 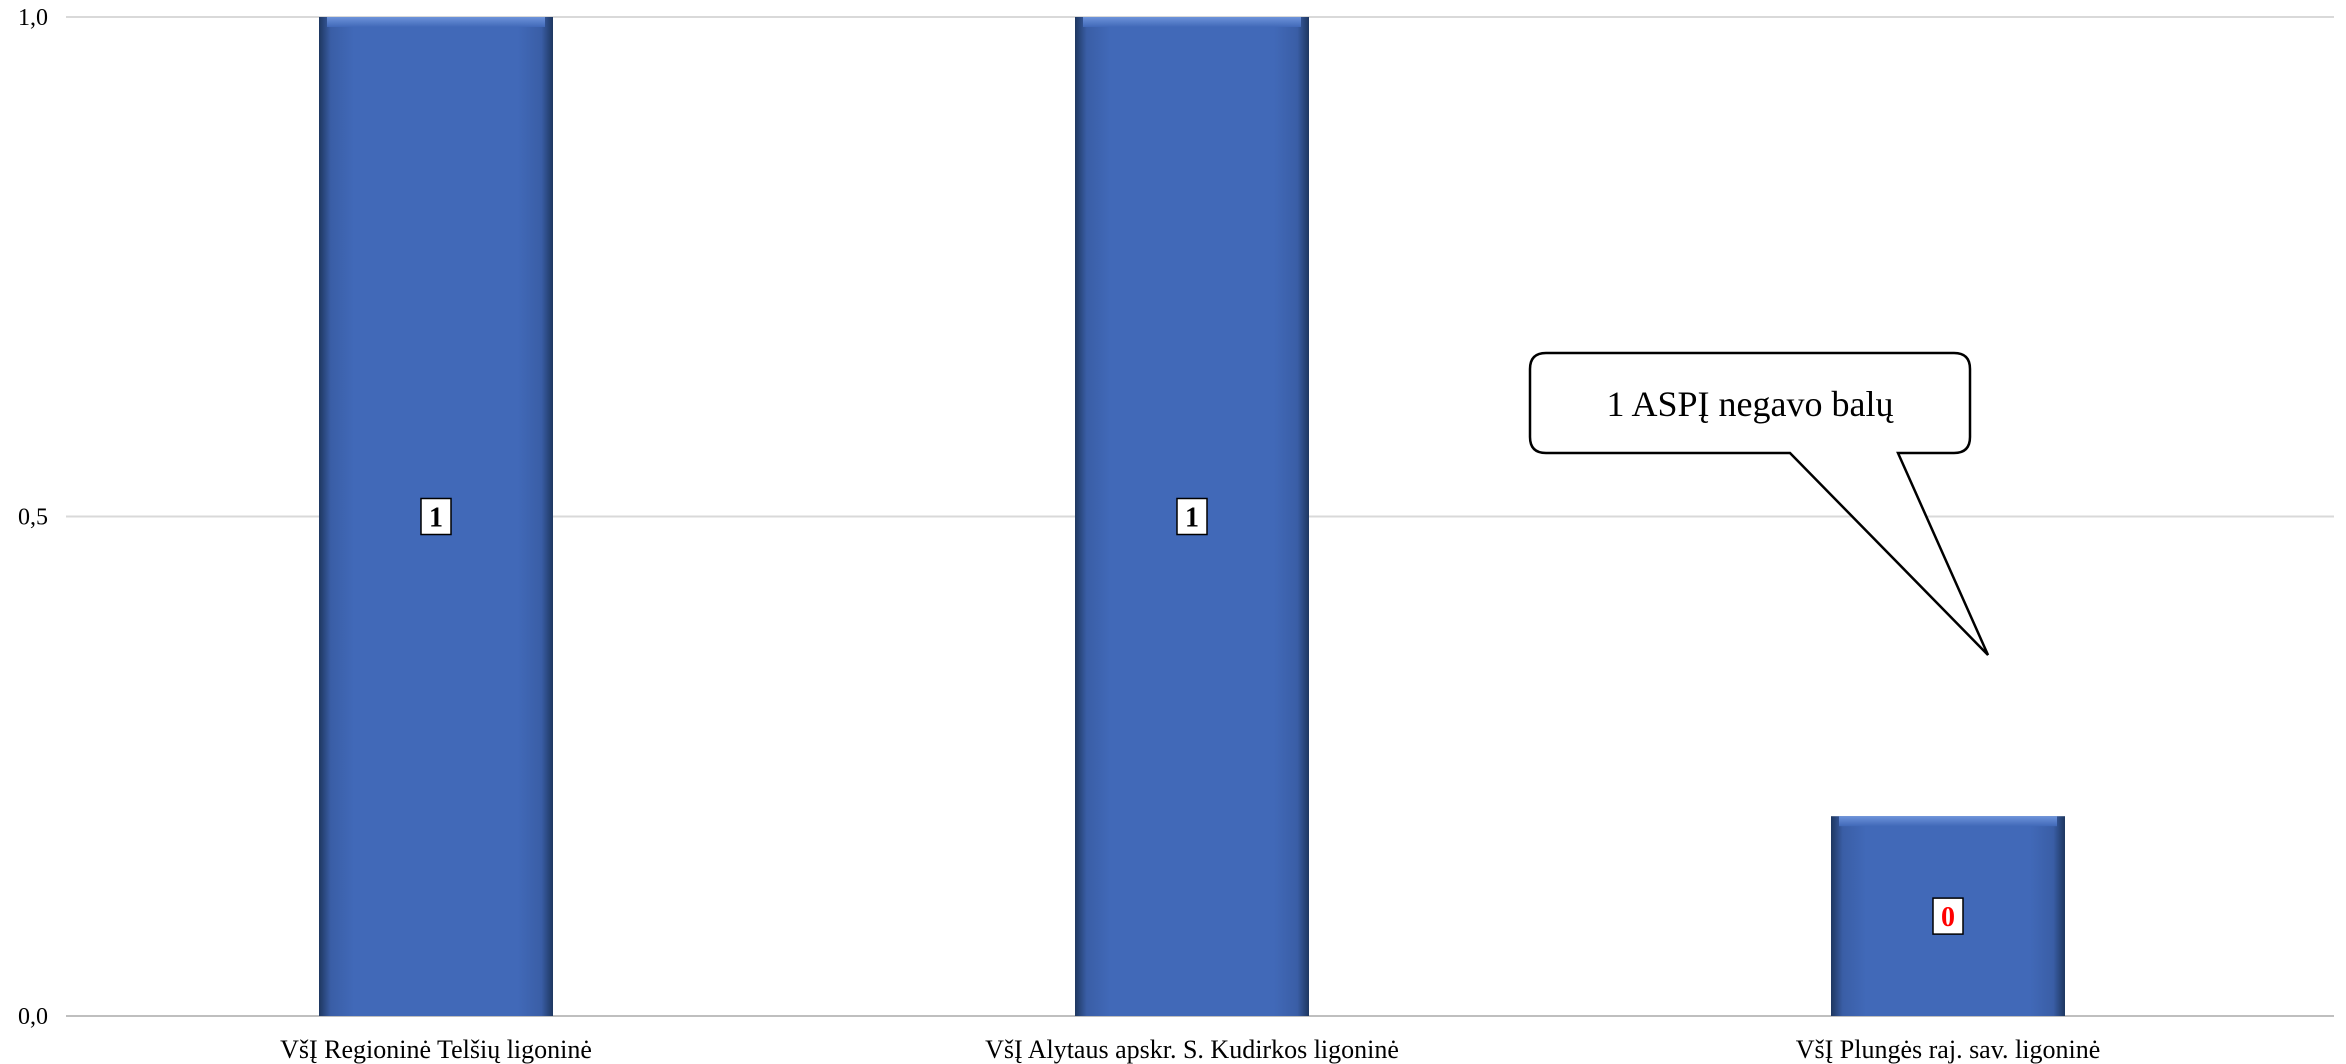 I want to click on data-label: 0, so click(x=1948, y=917).